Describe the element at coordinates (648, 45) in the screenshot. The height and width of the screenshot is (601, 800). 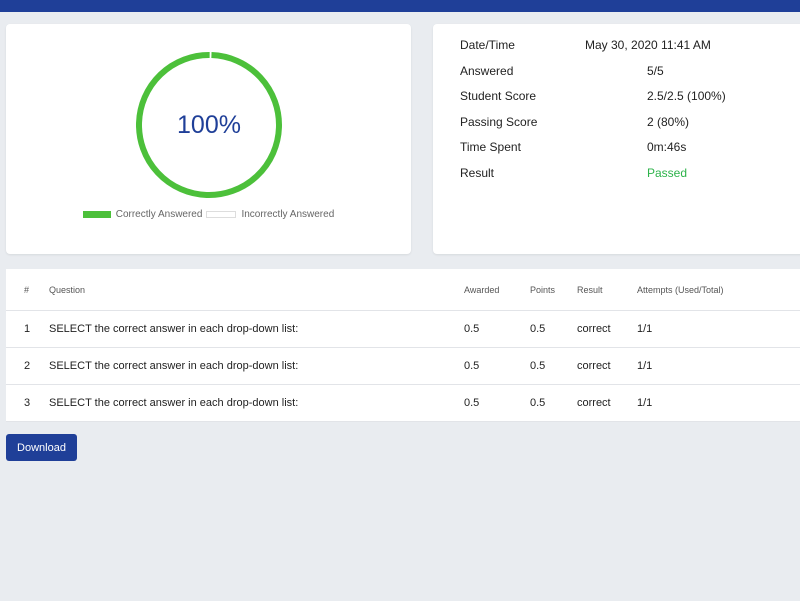
I see `summary-value: May 30, 2020 11:41 AM` at that location.